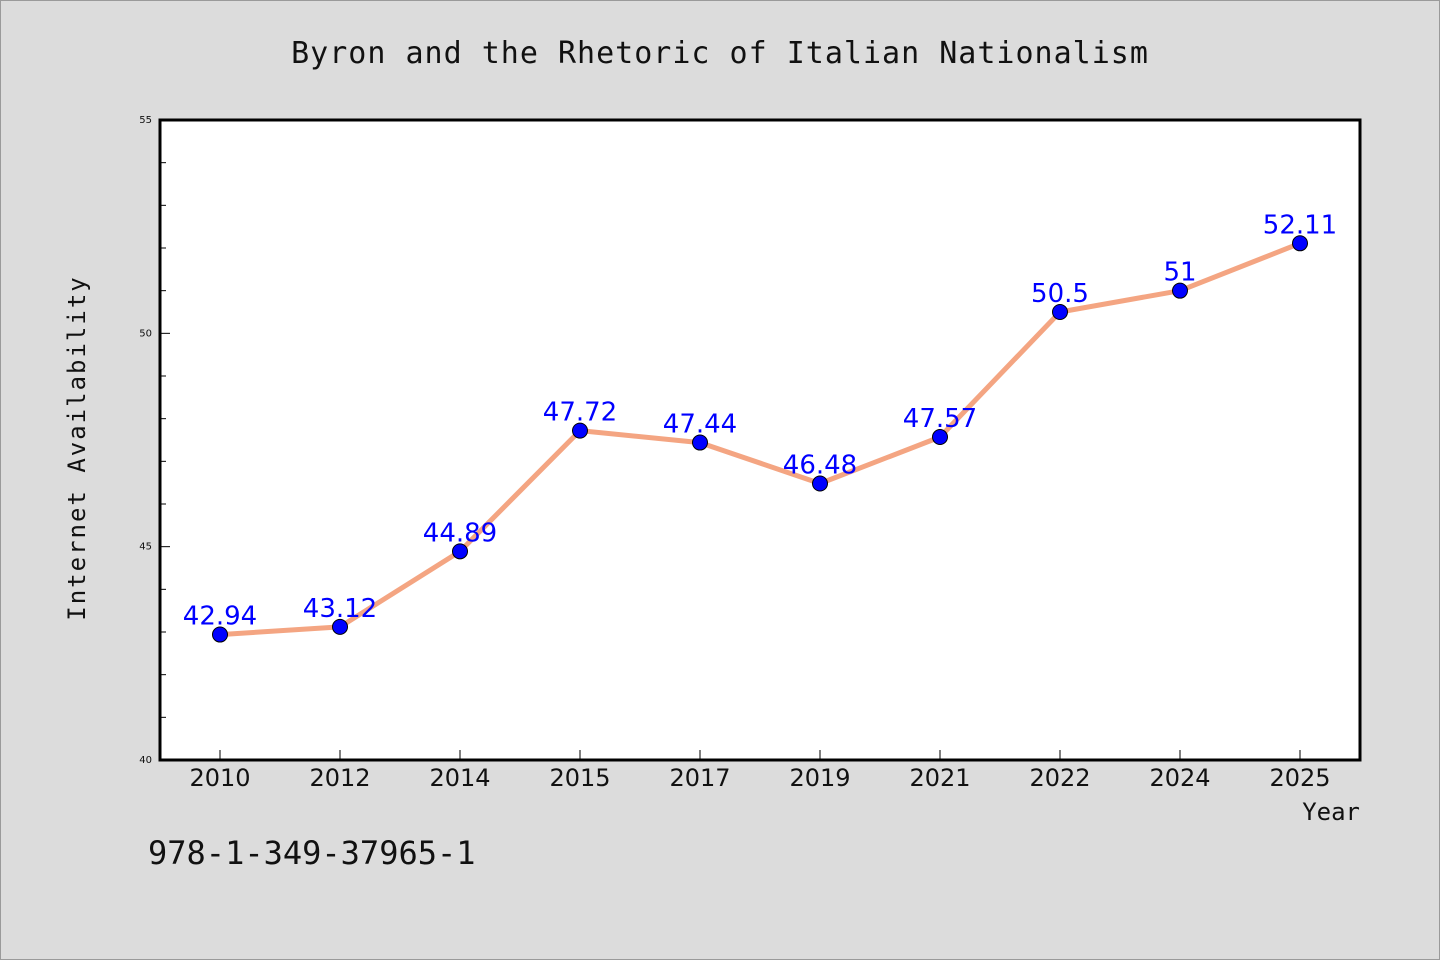 The height and width of the screenshot is (960, 1440). Describe the element at coordinates (145, 333) in the screenshot. I see `y-tick-label: 50` at that location.